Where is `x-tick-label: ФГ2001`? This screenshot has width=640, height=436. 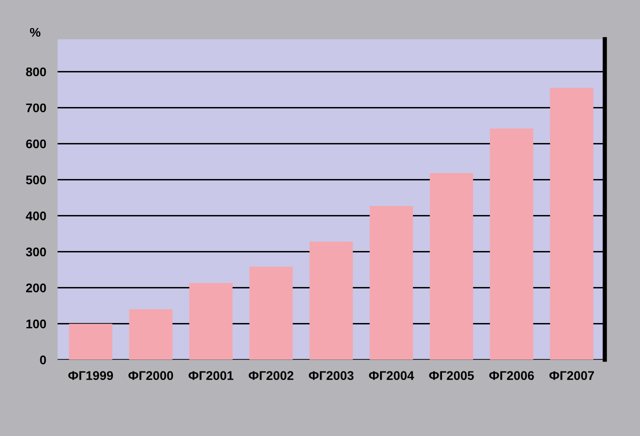
x-tick-label: ФГ2001 is located at coordinates (211, 375).